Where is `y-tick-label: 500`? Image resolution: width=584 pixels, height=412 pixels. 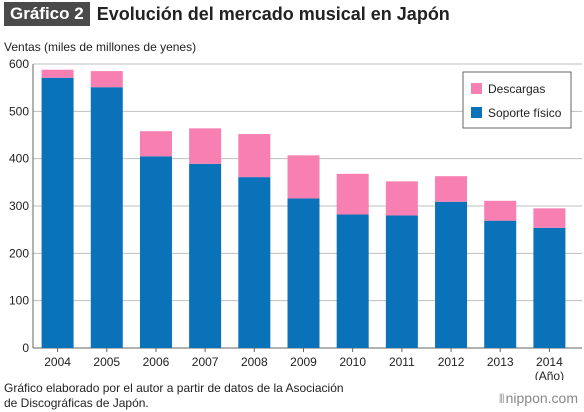
y-tick-label: 500 is located at coordinates (19, 111).